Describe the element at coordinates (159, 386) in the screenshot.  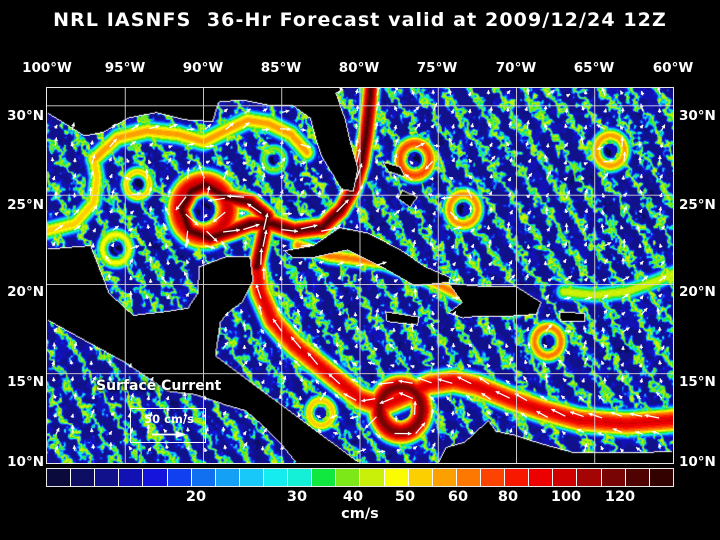
I see `surface-current-label: Surface Current` at that location.